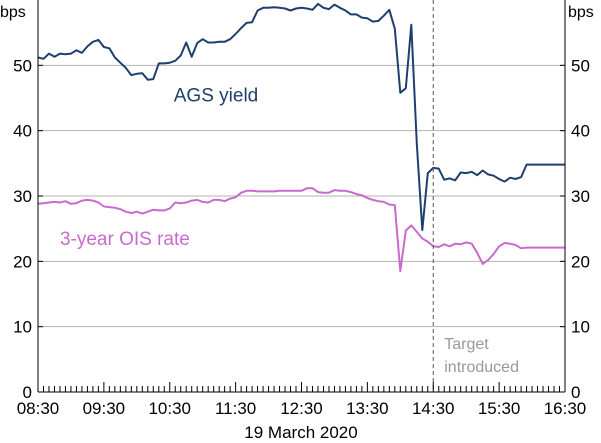  What do you see at coordinates (22, 131) in the screenshot?
I see `y-tick-label-left-40: 40` at bounding box center [22, 131].